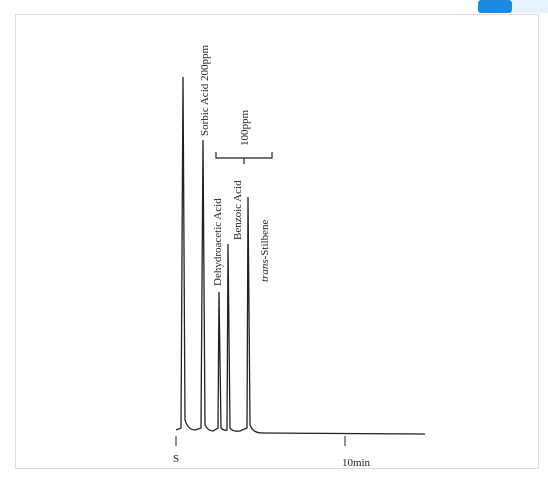  What do you see at coordinates (238, 210) in the screenshot?
I see `peak-label: Benzoic Acid` at bounding box center [238, 210].